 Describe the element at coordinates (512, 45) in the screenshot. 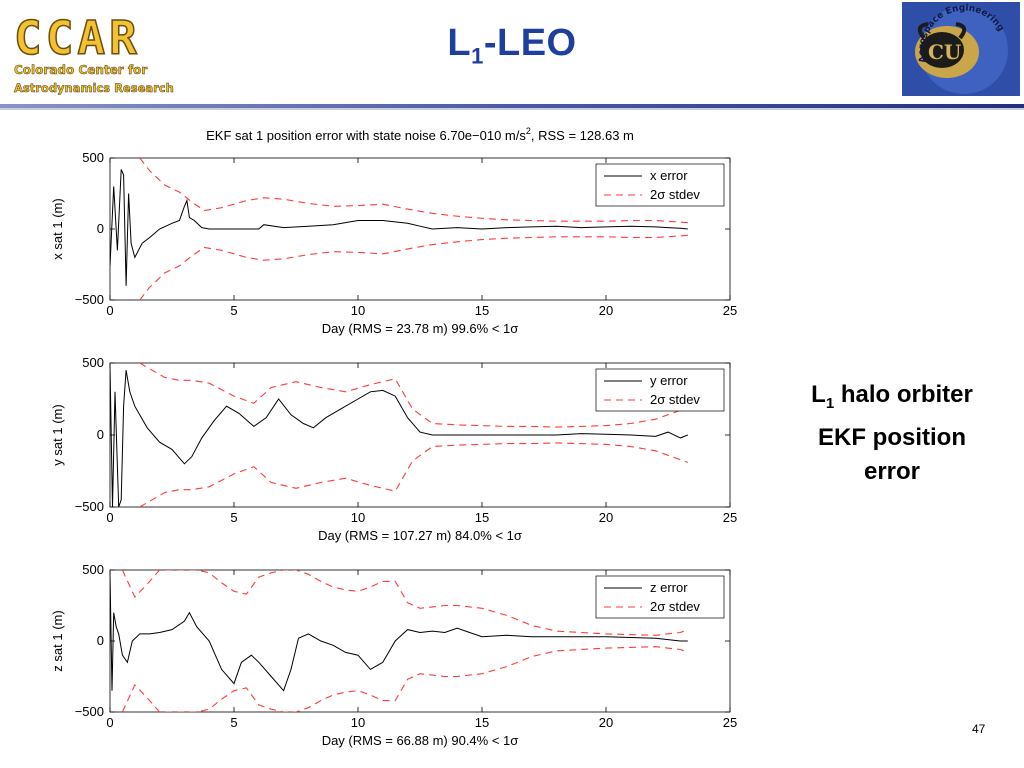

I see `page-title: L1-LEO` at that location.